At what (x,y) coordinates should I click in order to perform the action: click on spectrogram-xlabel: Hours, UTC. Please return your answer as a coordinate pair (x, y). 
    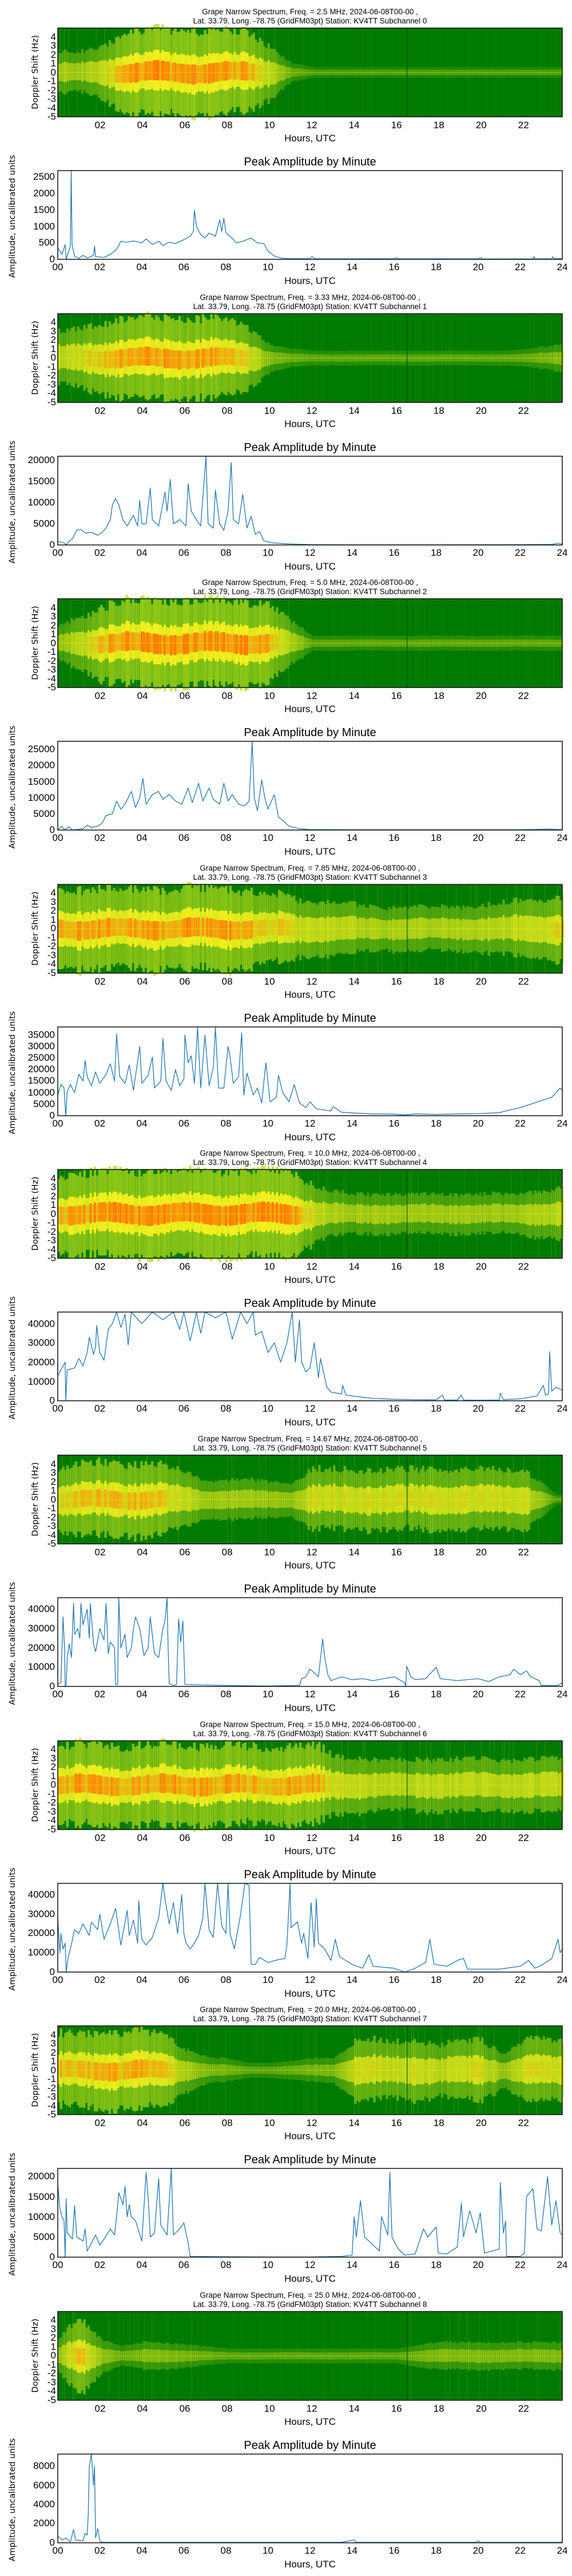
    Looking at the image, I should click on (310, 1850).